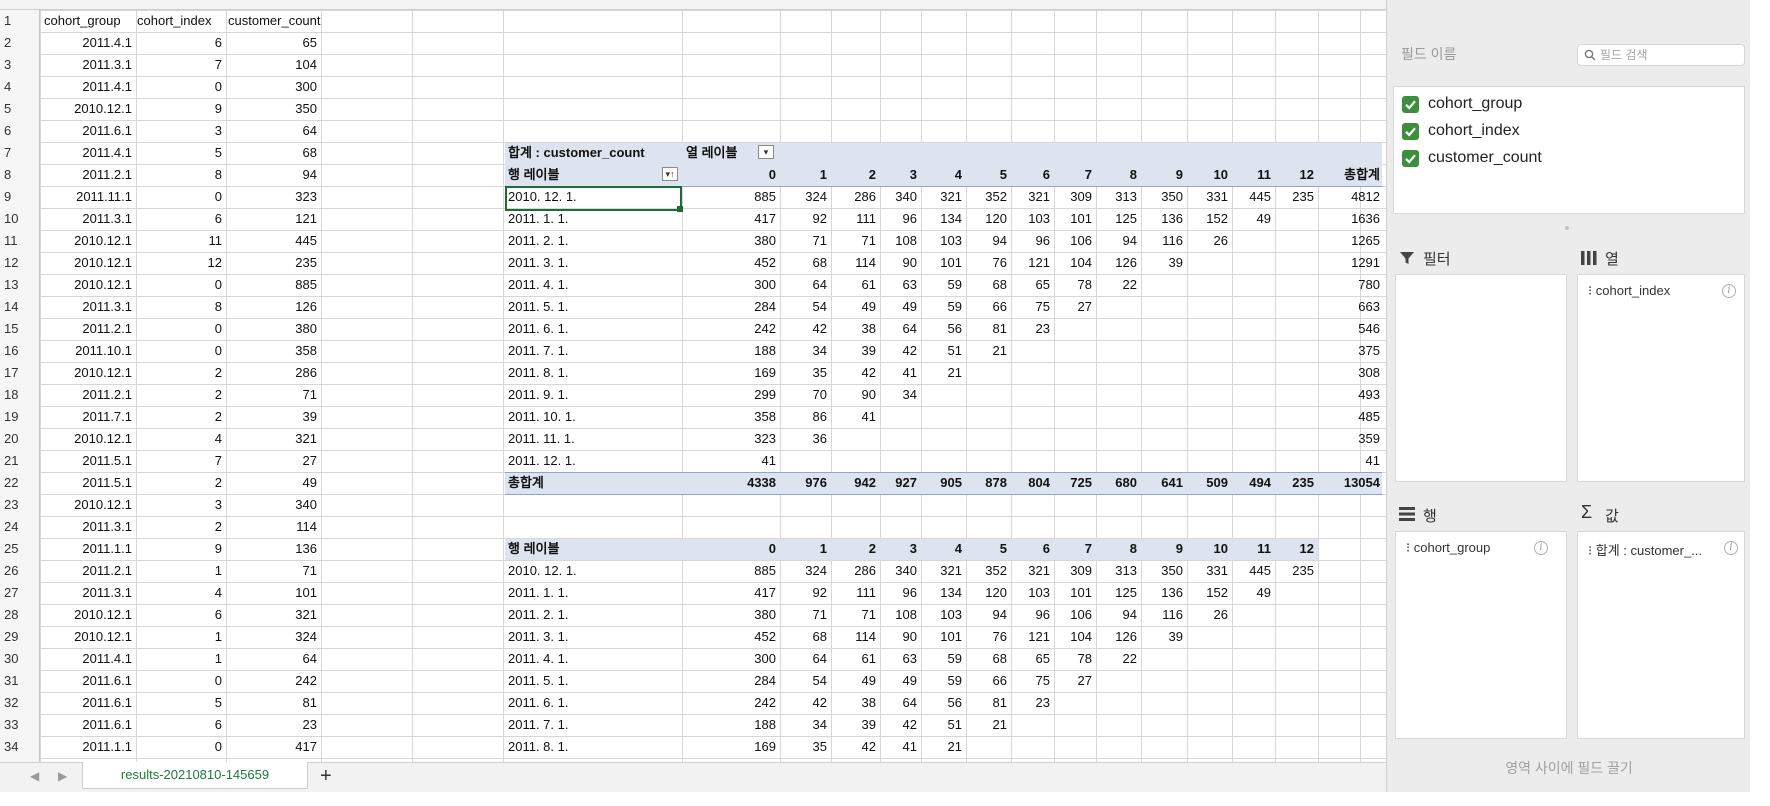  I want to click on row-label-sort-filter-button: ▾↑, so click(670, 174).